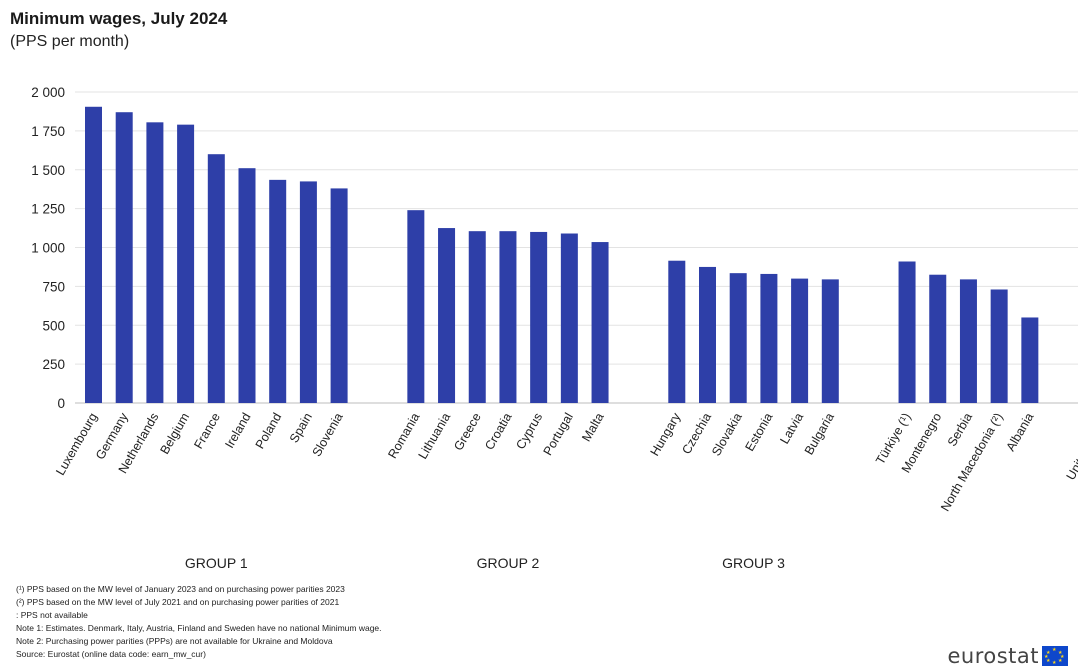 The width and height of the screenshot is (1078, 668). What do you see at coordinates (53, 364) in the screenshot?
I see `y-tick-label: 250` at bounding box center [53, 364].